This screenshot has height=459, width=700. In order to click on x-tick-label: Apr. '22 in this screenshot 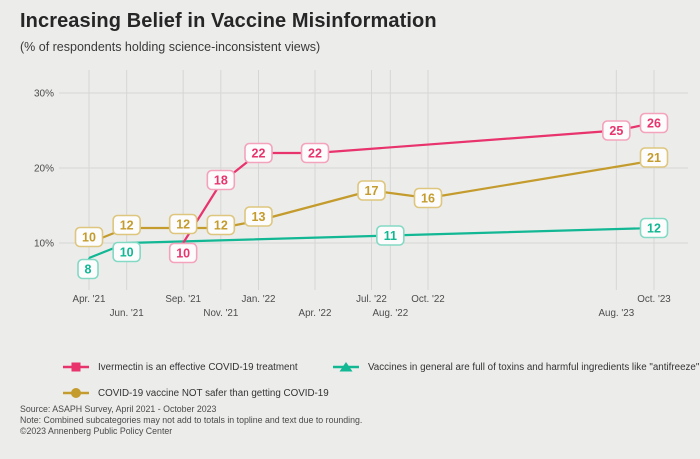, I will do `click(315, 313)`.